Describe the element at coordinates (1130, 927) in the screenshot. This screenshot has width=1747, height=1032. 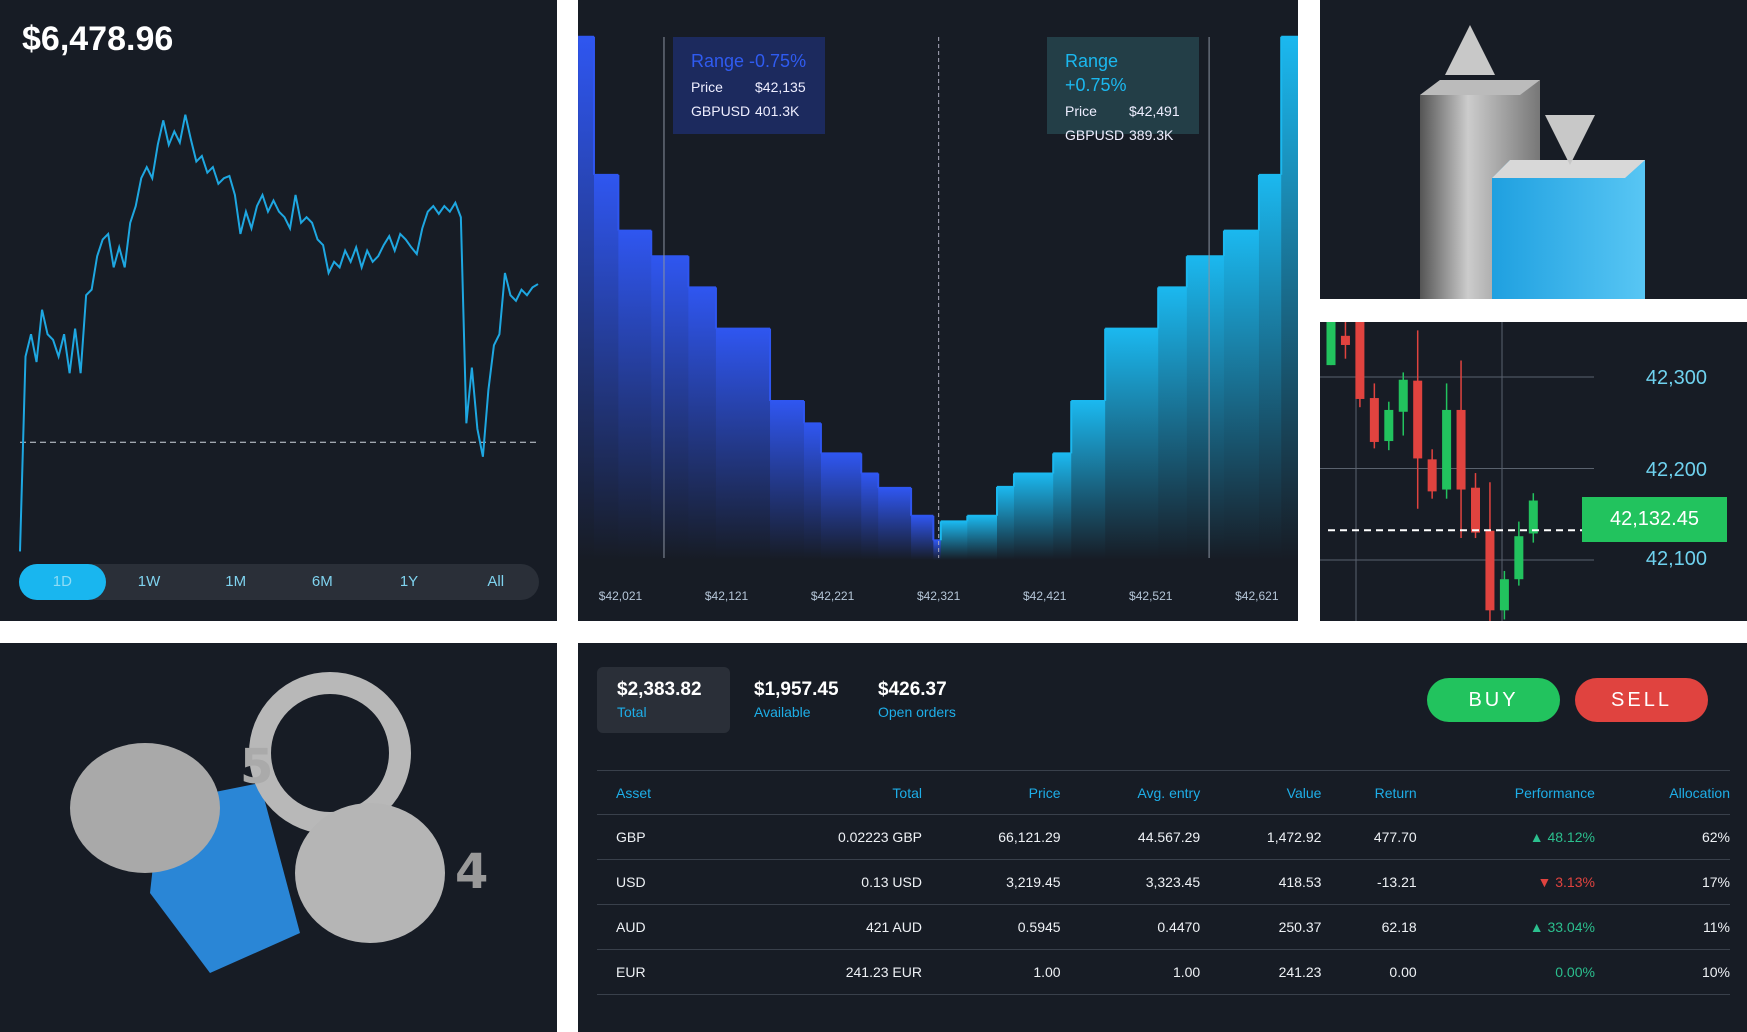
I see `avg-entry-cell: 0.4470` at that location.